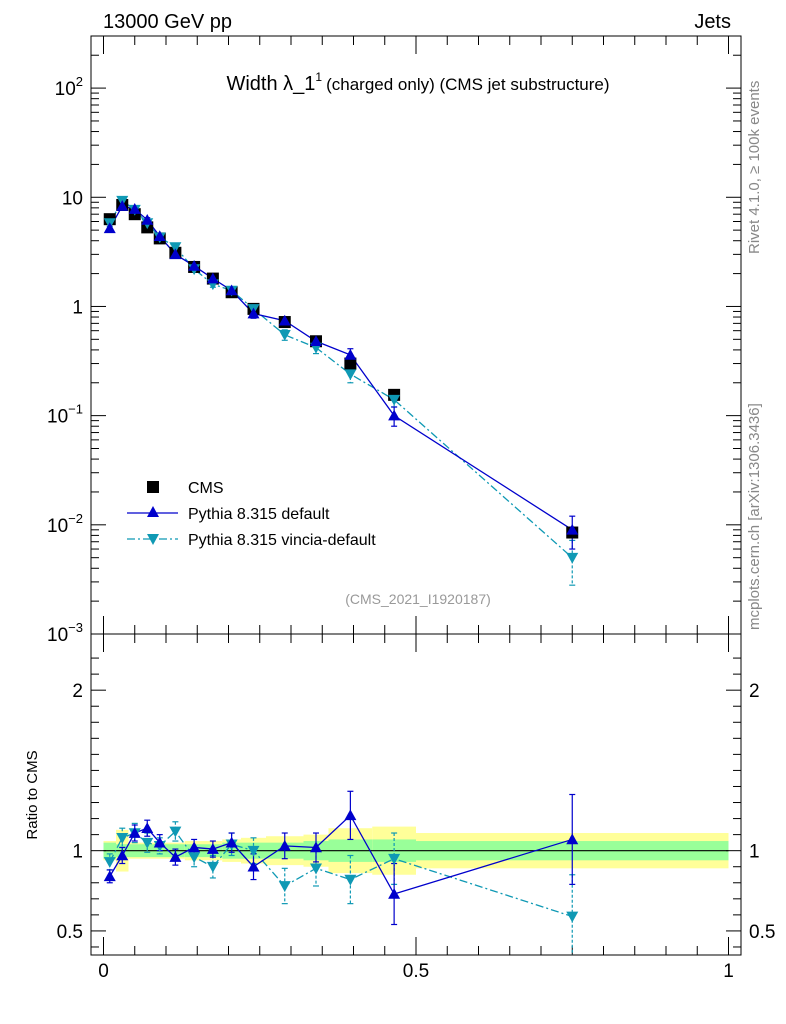 The image size is (786, 1024). I want to click on ratio-y-tick-label-right: 0.5, so click(762, 932).